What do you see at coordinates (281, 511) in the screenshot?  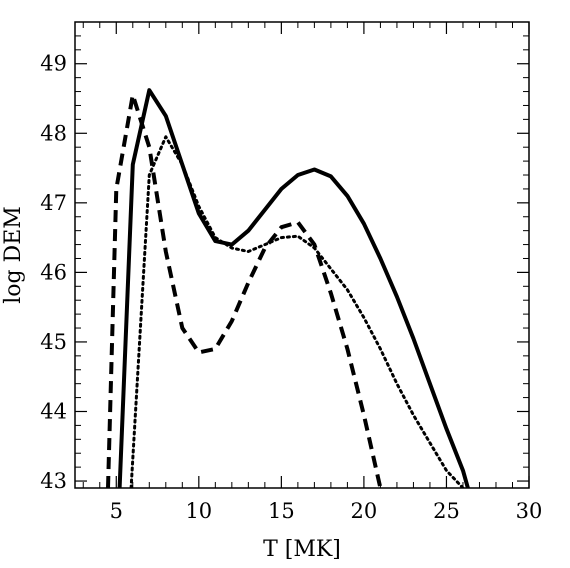 I see `x-tick-label: 15` at bounding box center [281, 511].